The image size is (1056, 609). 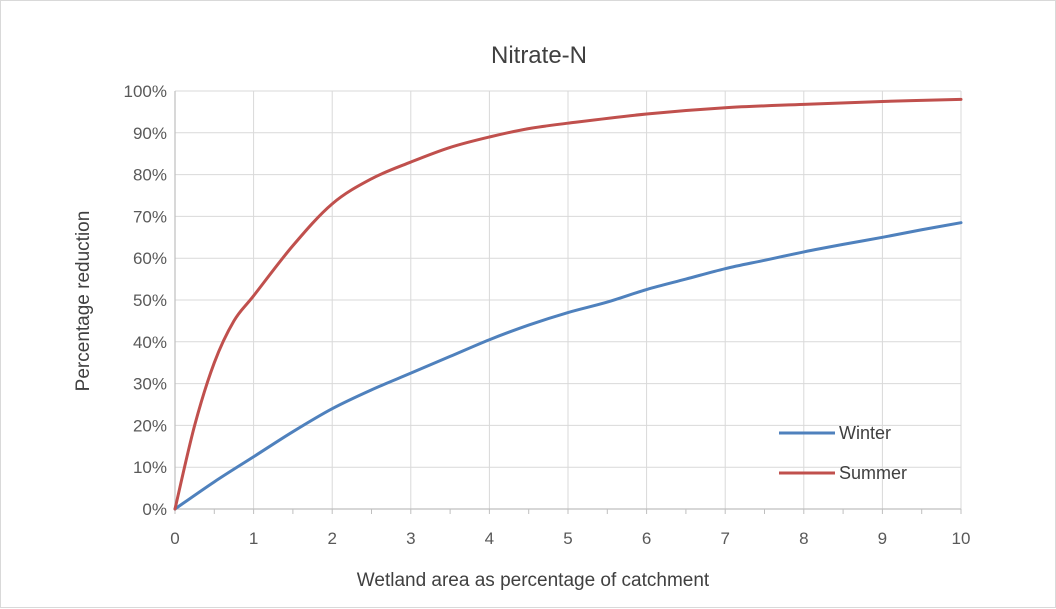 I want to click on x-tick-label: 7, so click(x=724, y=538).